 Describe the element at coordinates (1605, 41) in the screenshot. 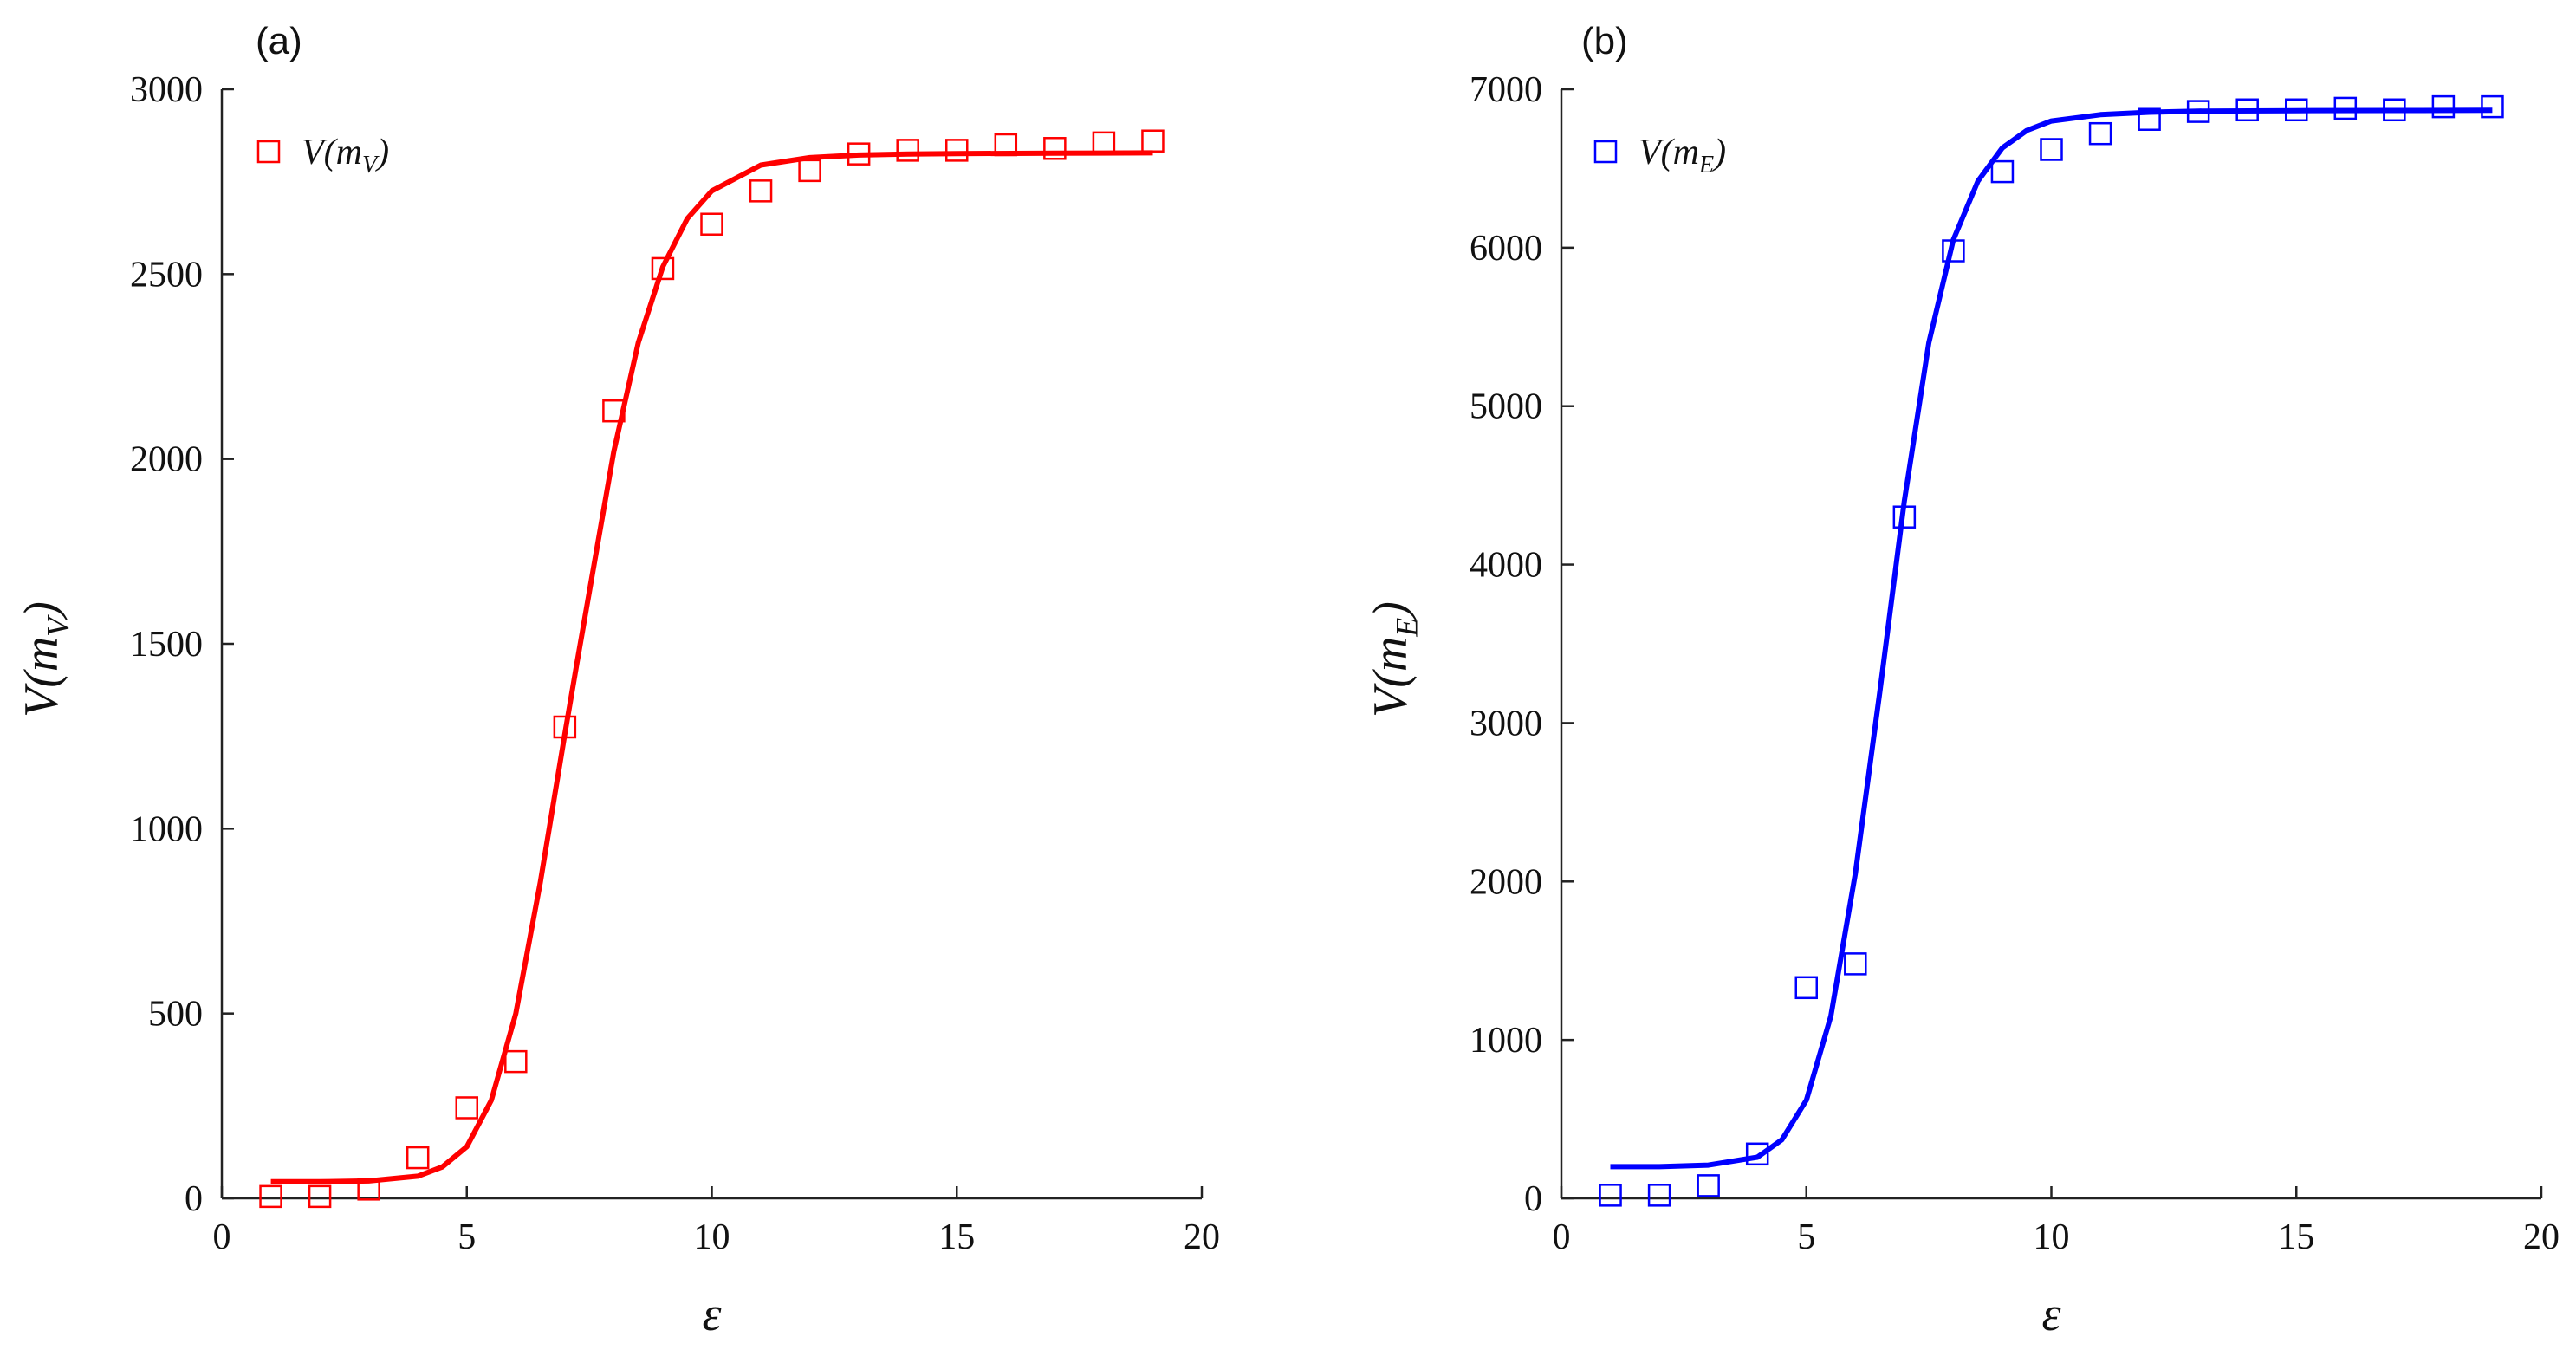

I see `b-panel-label: (b)` at that location.